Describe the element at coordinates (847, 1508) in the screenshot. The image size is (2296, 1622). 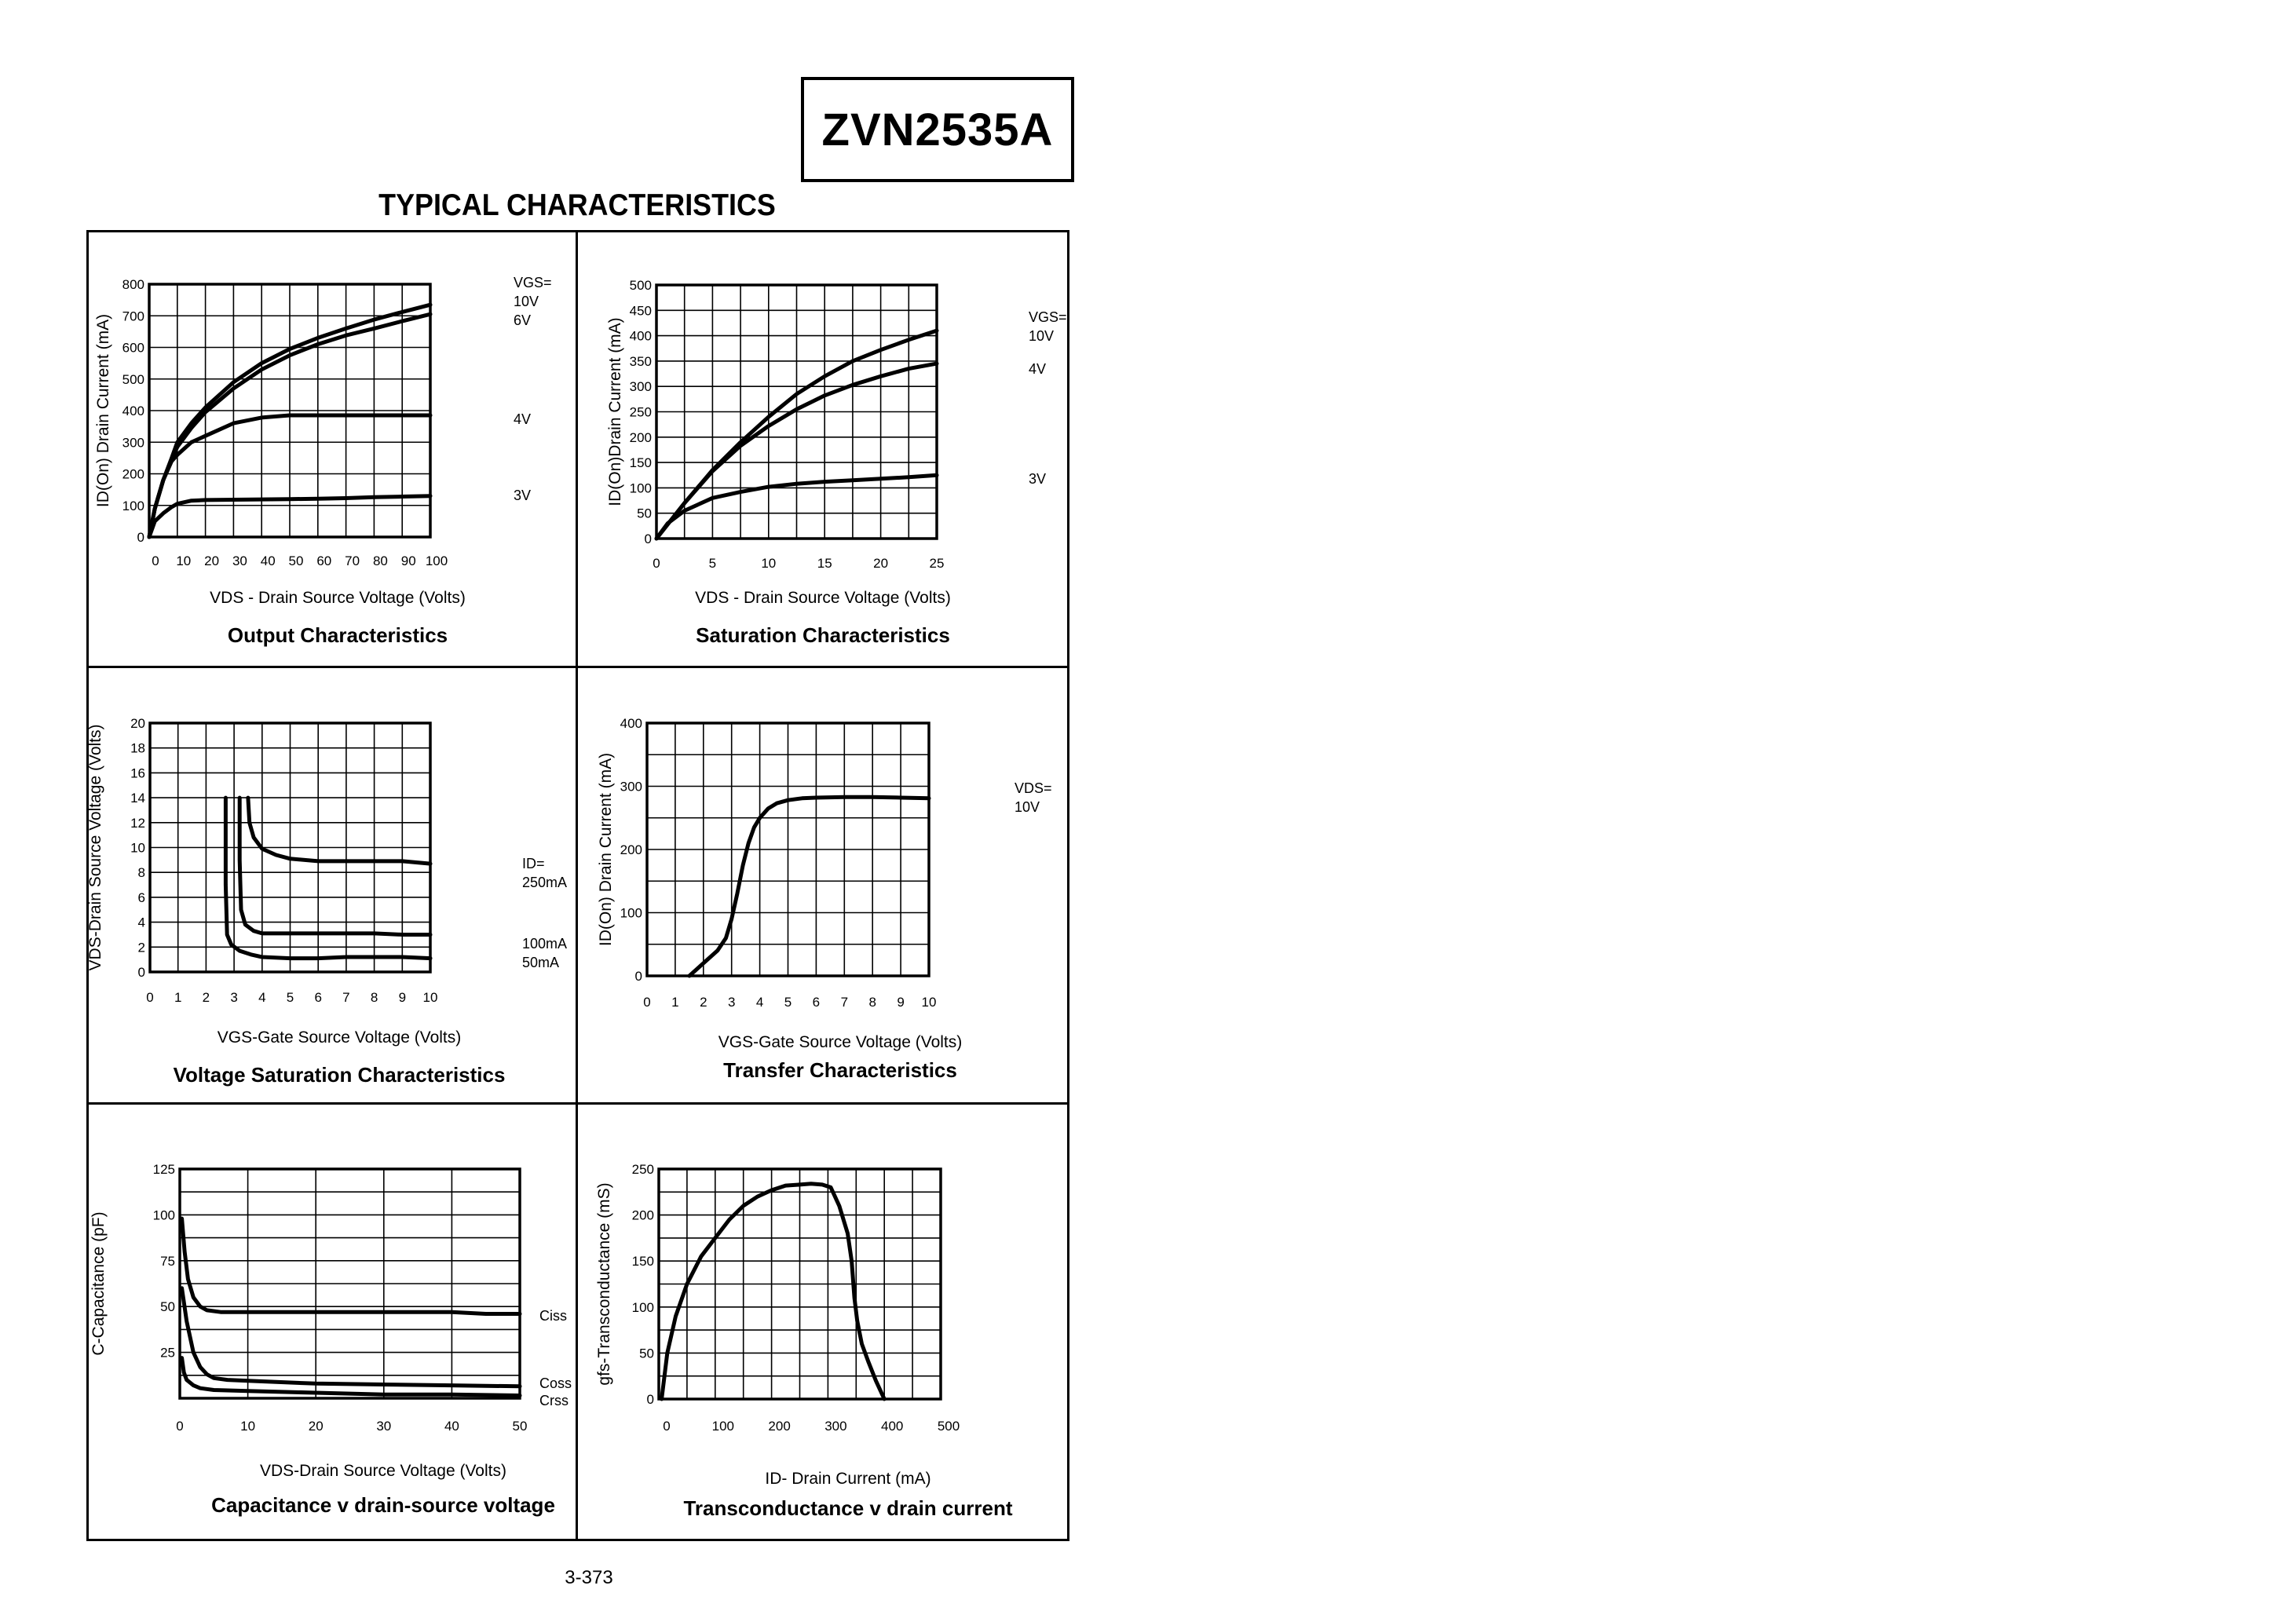
I see `chart-title: Transconductance v drain current` at that location.